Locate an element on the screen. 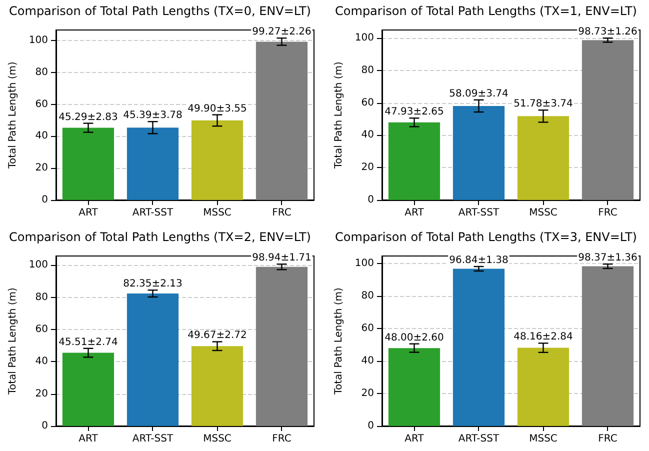 The height and width of the screenshot is (451, 649). data-label: 99.27±2.26 is located at coordinates (282, 32).